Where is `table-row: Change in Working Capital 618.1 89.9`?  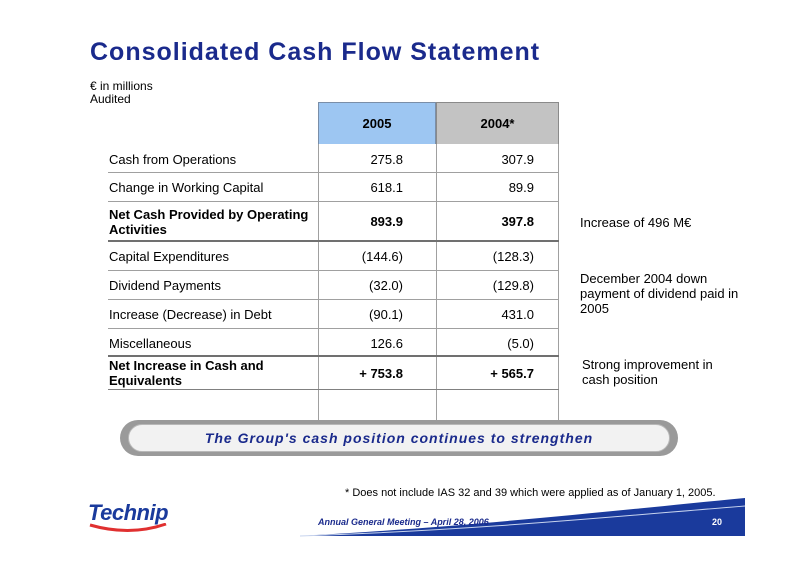
table-row: Change in Working Capital 618.1 89.9 is located at coordinates (333, 187).